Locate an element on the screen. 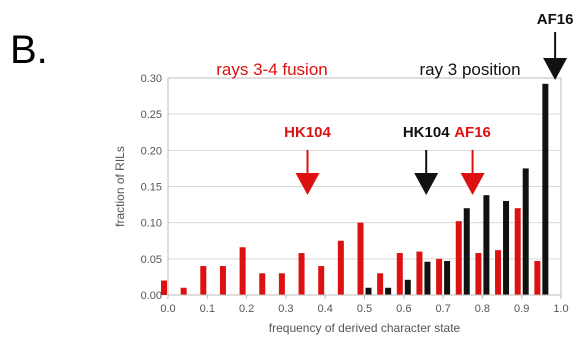 The width and height of the screenshot is (583, 344). panel-letter: B. is located at coordinates (29, 50).